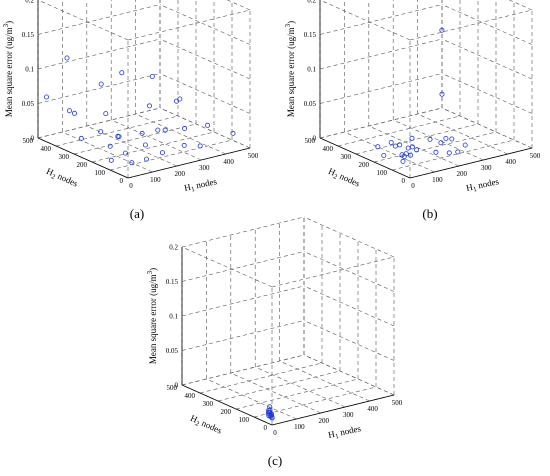  Describe the element at coordinates (429, 213) in the screenshot. I see `panel-caption: (b)` at that location.